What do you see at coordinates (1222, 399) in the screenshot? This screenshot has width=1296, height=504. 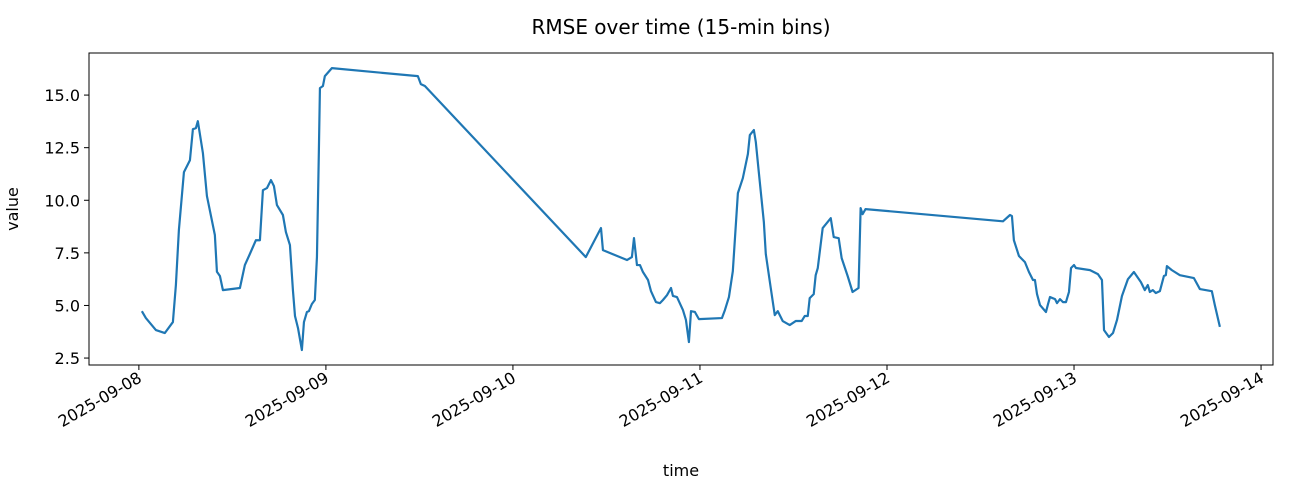 I see `x-tick-label: 2025-09-14` at bounding box center [1222, 399].